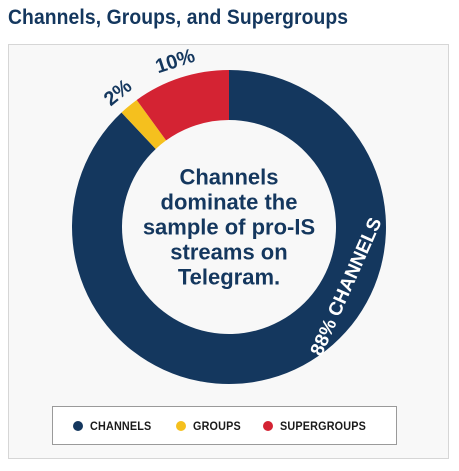 The image size is (459, 471). Describe the element at coordinates (78, 425) in the screenshot. I see `legend-swatch-channels` at that location.